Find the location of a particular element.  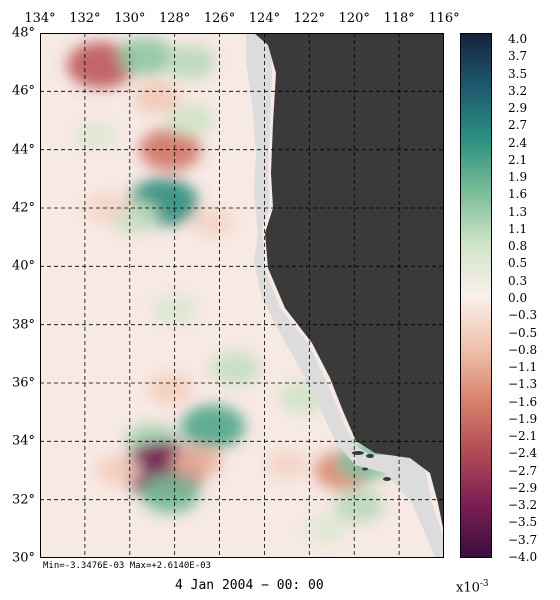

colorbar is located at coordinates (476, 295).